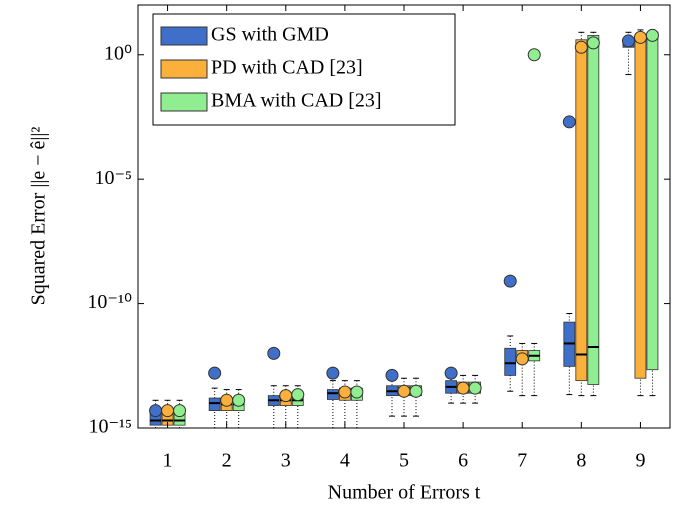  What do you see at coordinates (345, 461) in the screenshot?
I see `x-tick-label: 4` at bounding box center [345, 461].